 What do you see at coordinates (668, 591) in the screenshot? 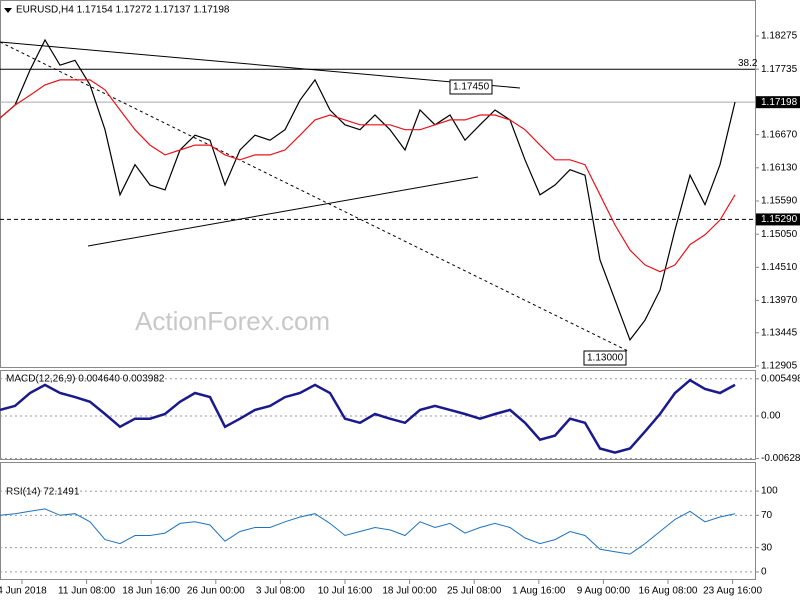
I see `x-tick-label: 16 Aug 08:00` at bounding box center [668, 591].